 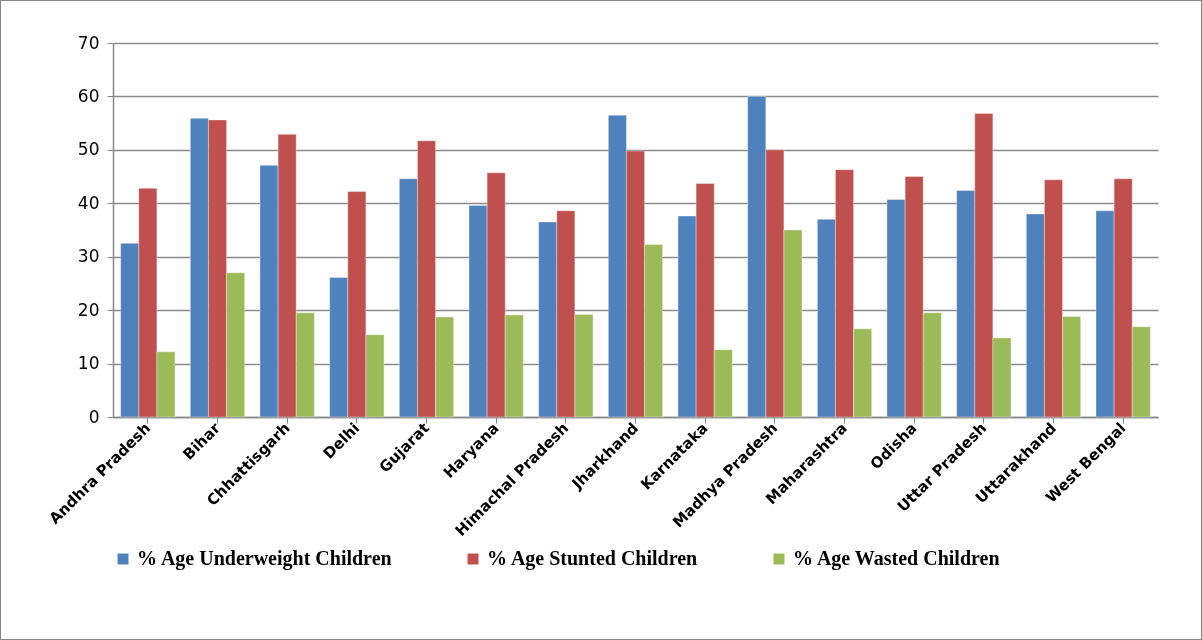 I want to click on y-tick-label: 70, so click(x=88, y=42).